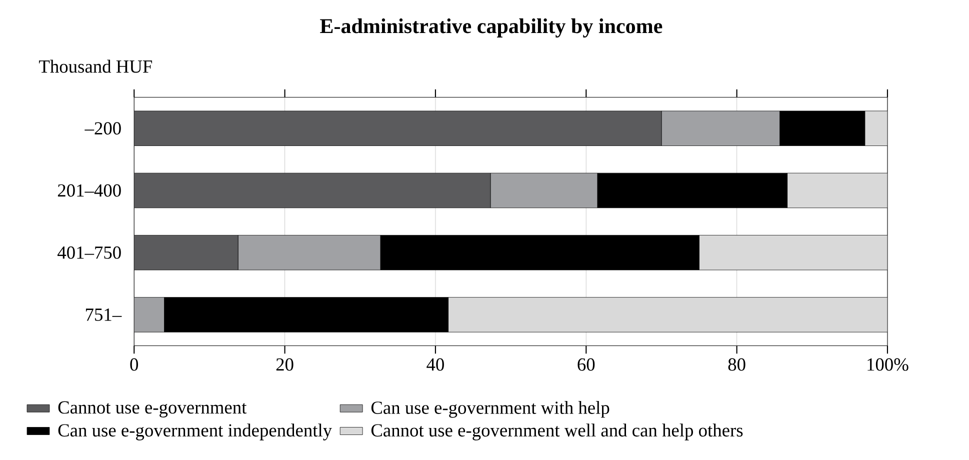 This screenshot has height=460, width=969. Describe the element at coordinates (586, 364) in the screenshot. I see `x-tick-label: 60` at that location.